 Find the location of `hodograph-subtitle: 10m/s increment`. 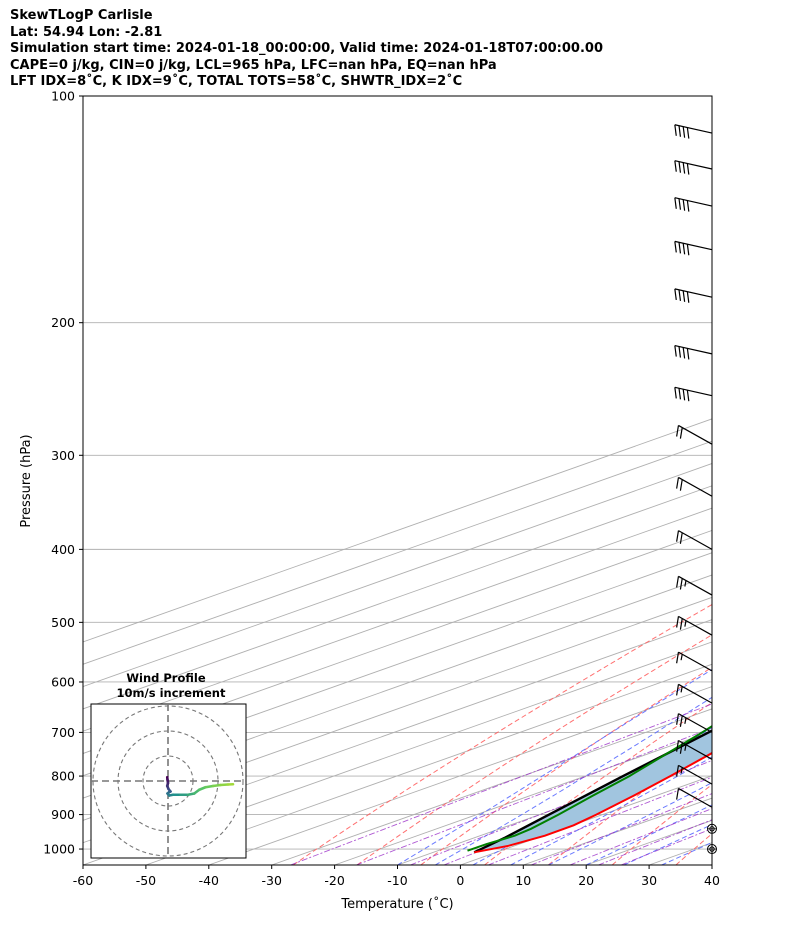

hodograph-subtitle: 10m/s increment is located at coordinates (171, 693).